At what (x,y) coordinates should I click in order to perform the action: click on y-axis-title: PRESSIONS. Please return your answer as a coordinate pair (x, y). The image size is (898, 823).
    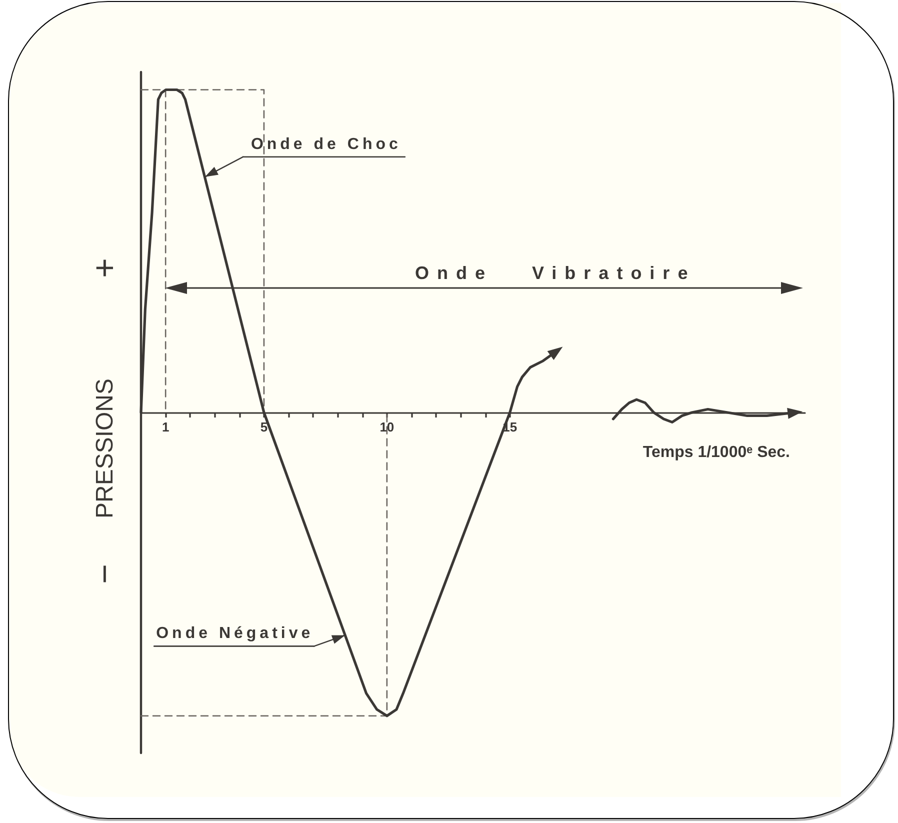
    Looking at the image, I should click on (105, 448).